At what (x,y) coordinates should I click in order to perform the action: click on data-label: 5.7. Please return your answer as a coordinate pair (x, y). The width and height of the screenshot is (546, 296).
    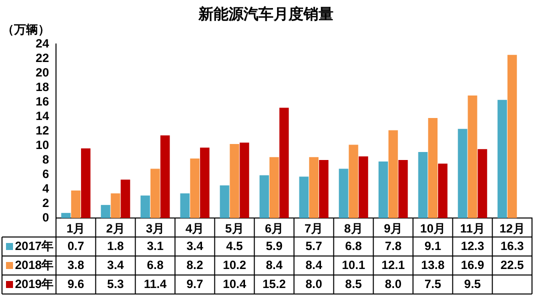
    Looking at the image, I should click on (313, 245).